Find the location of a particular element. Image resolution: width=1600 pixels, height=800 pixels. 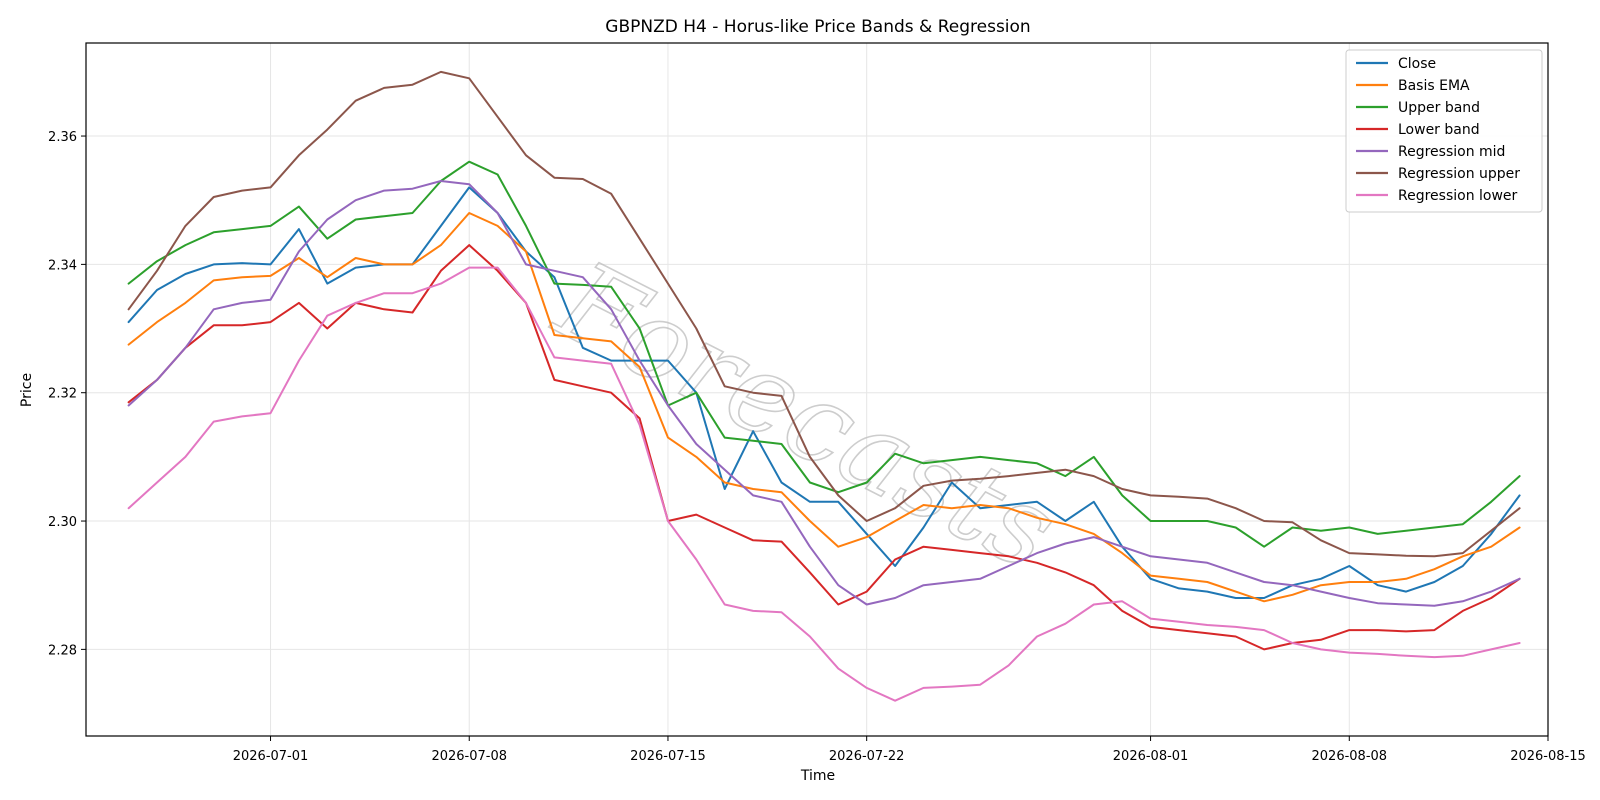

x-tick-label: 2026-07-01 is located at coordinates (271, 756).